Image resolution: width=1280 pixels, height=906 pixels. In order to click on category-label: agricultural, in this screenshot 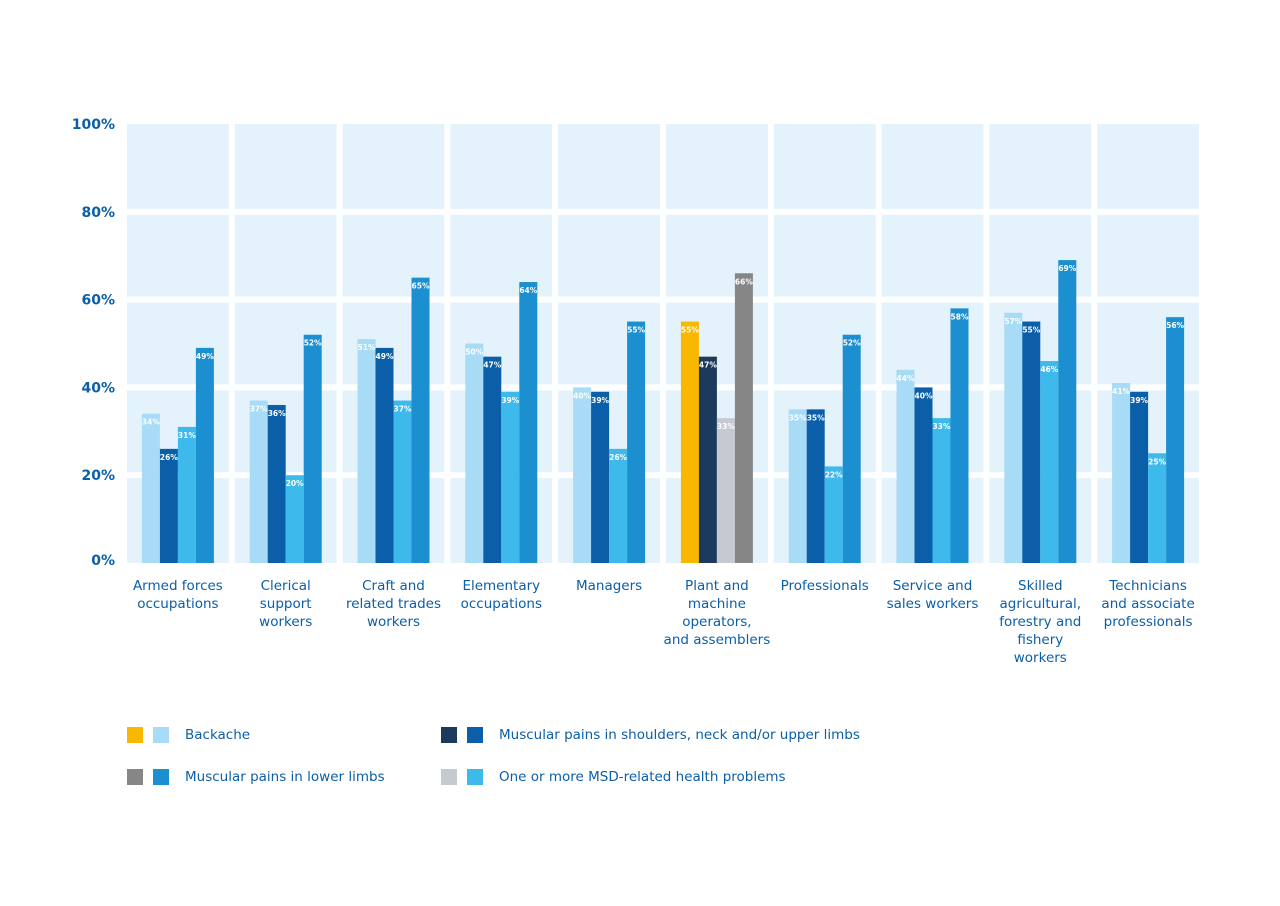, I will do `click(1041, 604)`.